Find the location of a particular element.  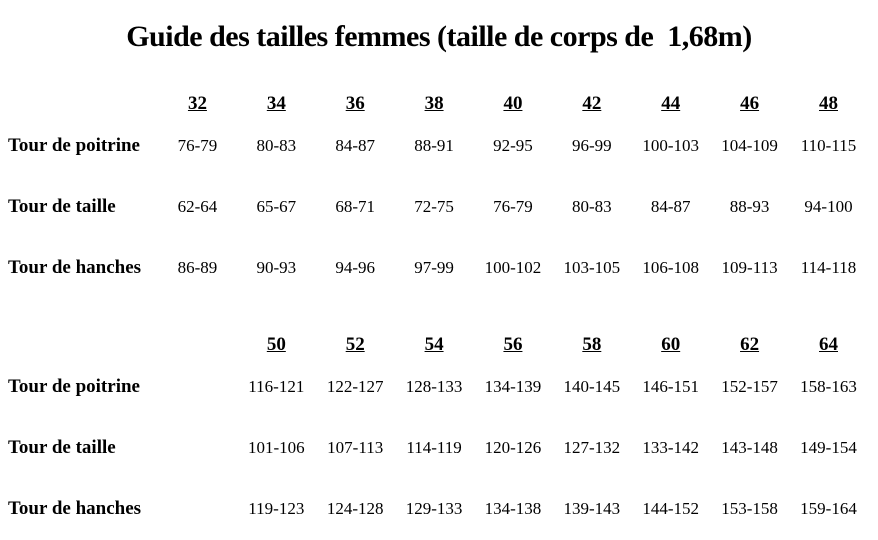

size-header-cell: 50 is located at coordinates (276, 327).